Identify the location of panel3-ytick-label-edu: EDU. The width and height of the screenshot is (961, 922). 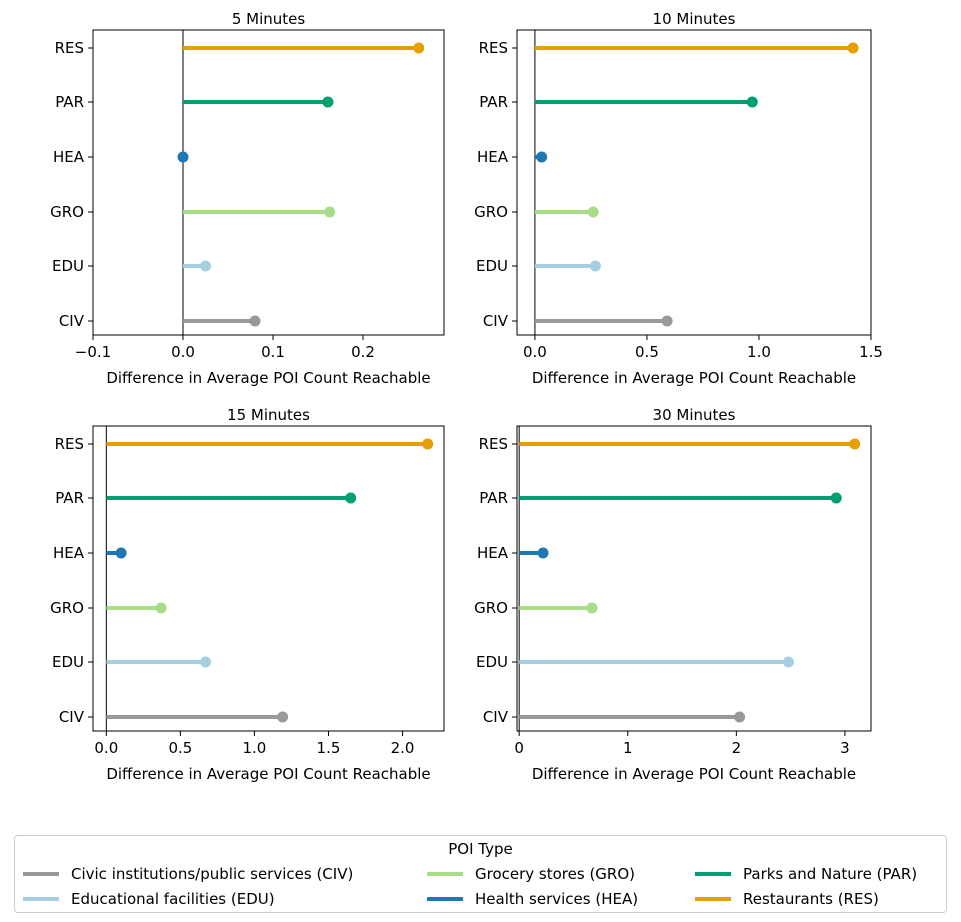
(68, 662).